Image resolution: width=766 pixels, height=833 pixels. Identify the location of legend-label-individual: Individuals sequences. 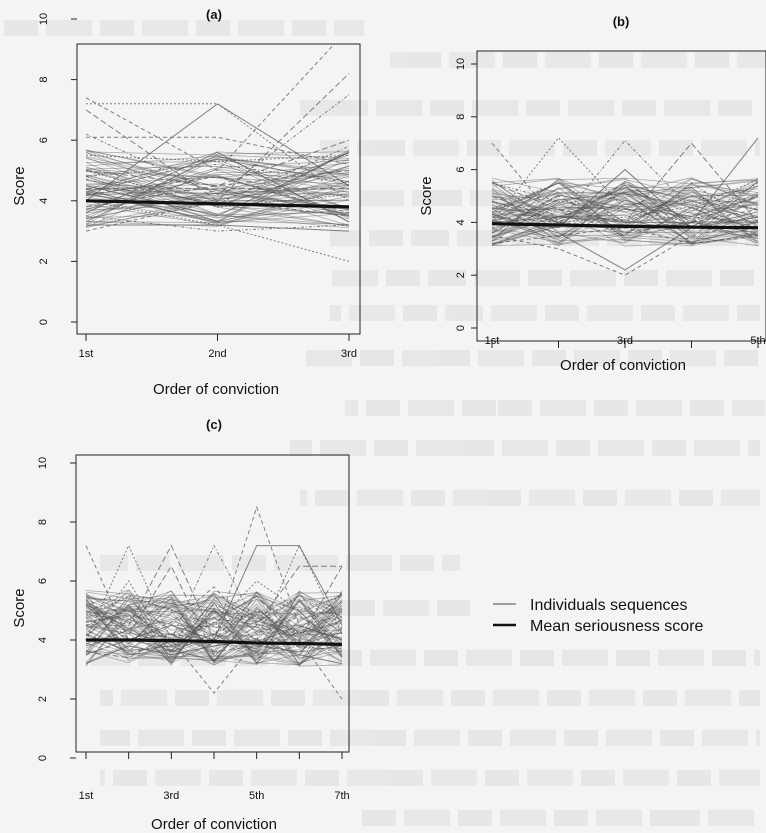
(608, 605).